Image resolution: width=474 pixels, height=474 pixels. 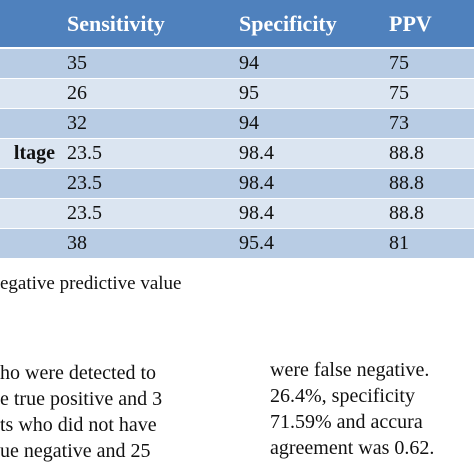 What do you see at coordinates (428, 123) in the screenshot?
I see `cell-ppv: 73` at bounding box center [428, 123].